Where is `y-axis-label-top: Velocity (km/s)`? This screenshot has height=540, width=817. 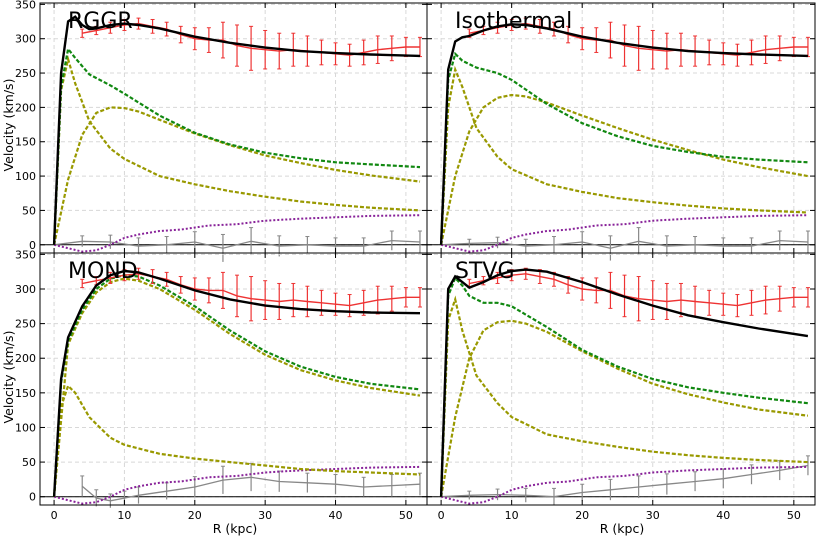 y-axis-label-top: Velocity (km/s) is located at coordinates (8, 125).